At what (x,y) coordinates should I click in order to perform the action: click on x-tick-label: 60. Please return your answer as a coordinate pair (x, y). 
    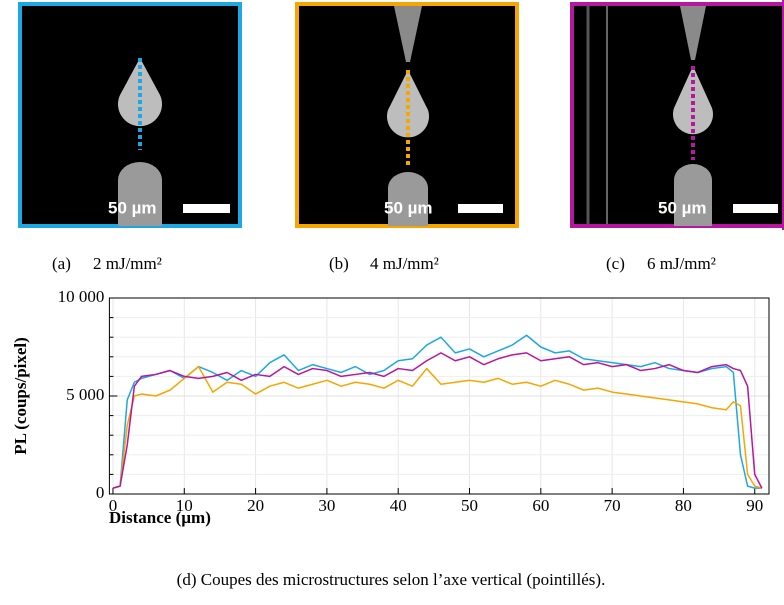
    Looking at the image, I should click on (540, 505).